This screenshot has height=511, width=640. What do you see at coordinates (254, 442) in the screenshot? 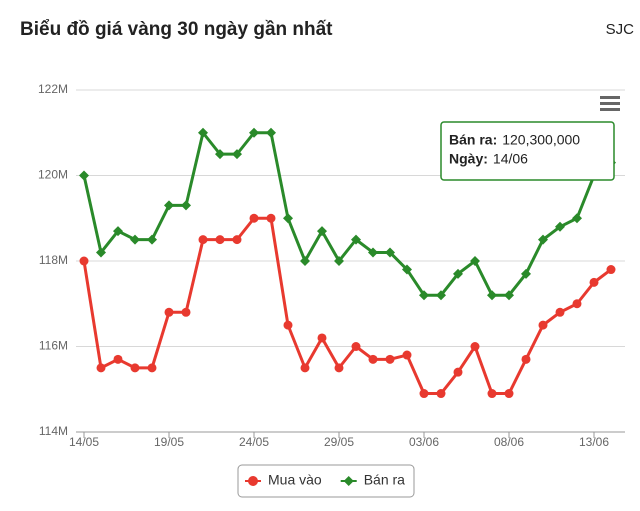
I see `x-tick-label: 24/05` at bounding box center [254, 442].